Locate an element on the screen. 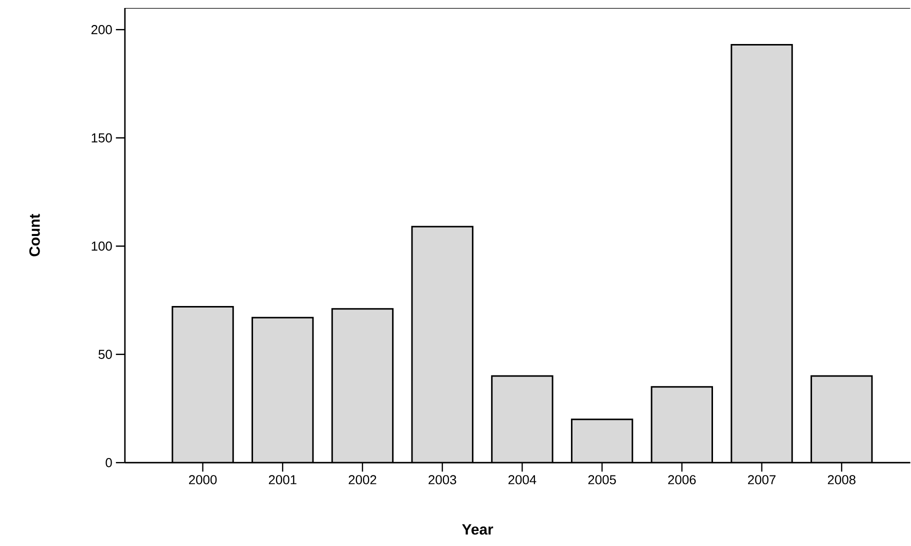  x-tick-label: 2002 is located at coordinates (362, 480).